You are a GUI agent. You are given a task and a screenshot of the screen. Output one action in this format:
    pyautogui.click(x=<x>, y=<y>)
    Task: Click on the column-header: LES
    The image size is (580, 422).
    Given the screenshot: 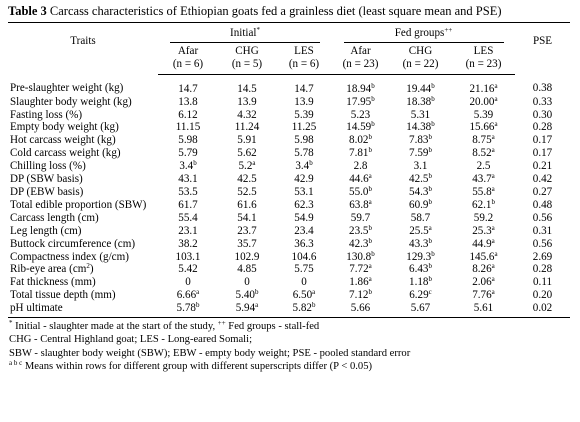 What is the action you would take?
    pyautogui.click(x=483, y=50)
    